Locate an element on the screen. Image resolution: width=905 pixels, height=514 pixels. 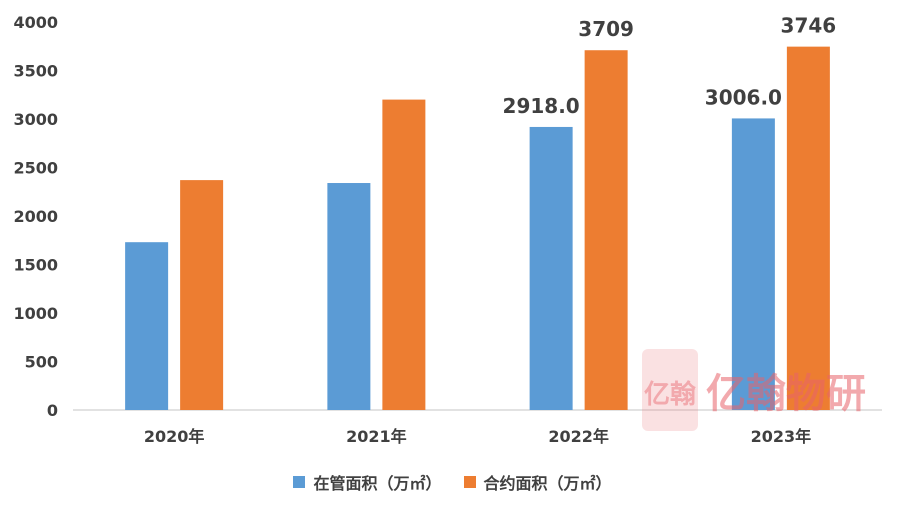
y-tick-label: 1000 is located at coordinates (35, 313).